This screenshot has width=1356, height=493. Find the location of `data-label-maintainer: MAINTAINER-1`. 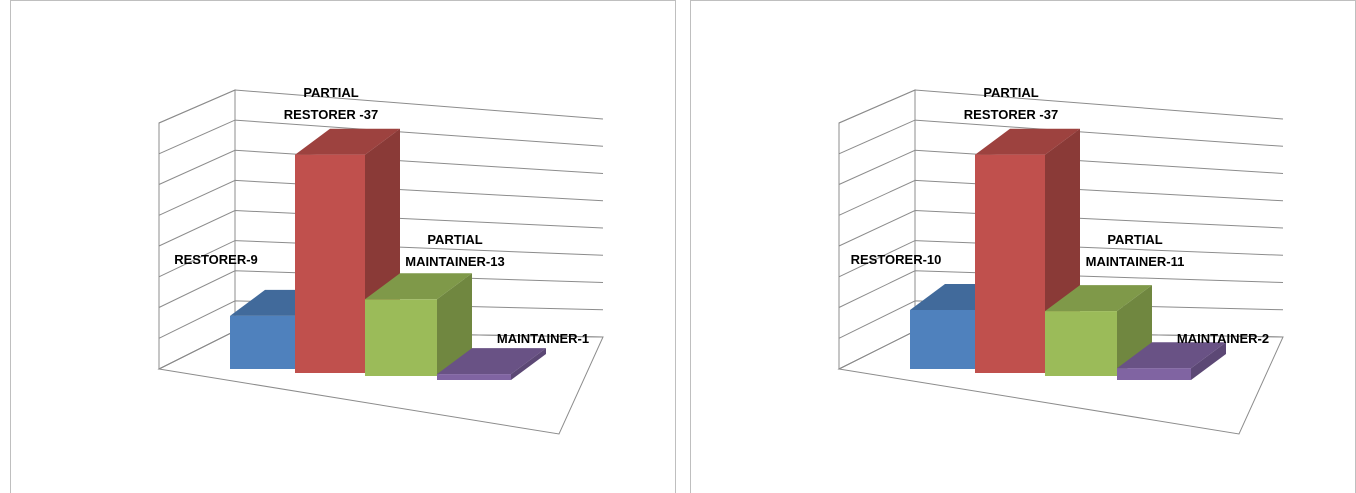

data-label-maintainer: MAINTAINER-1 is located at coordinates (543, 338).